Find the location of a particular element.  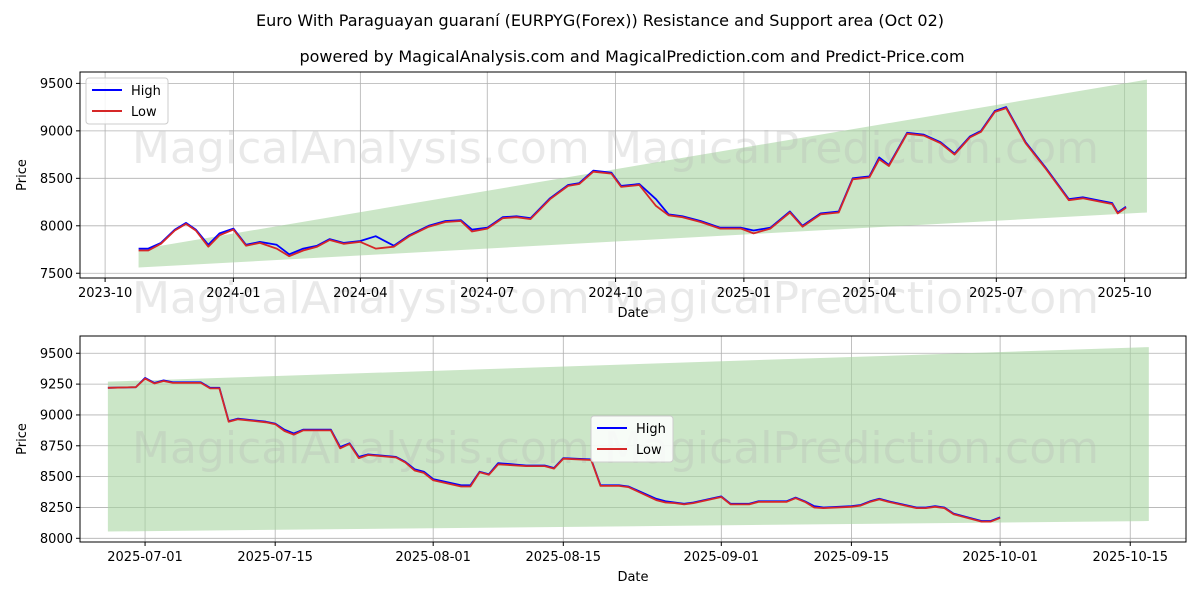

x-tick-label: 2025-10-01 is located at coordinates (1000, 557).